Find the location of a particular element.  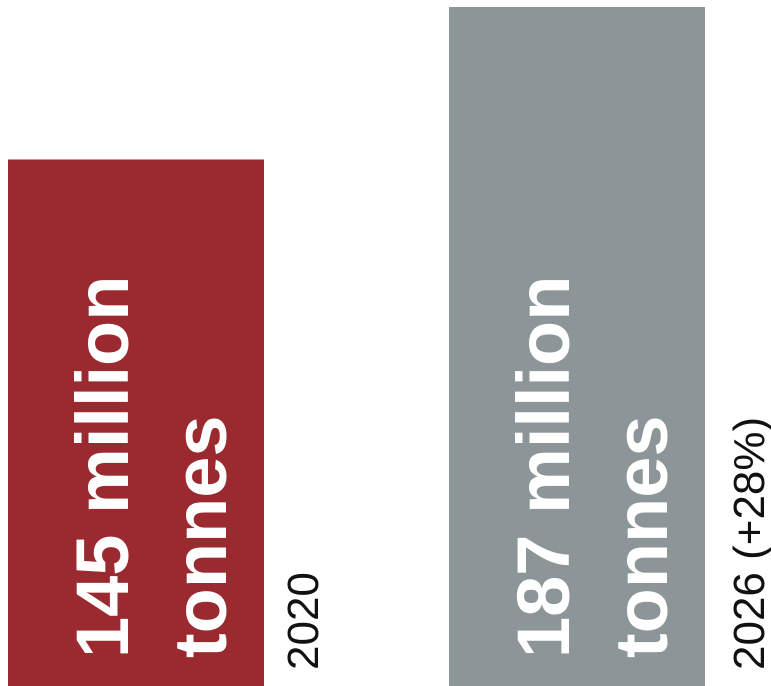

category-label-2: 2026 (+28%) is located at coordinates (748, 543).